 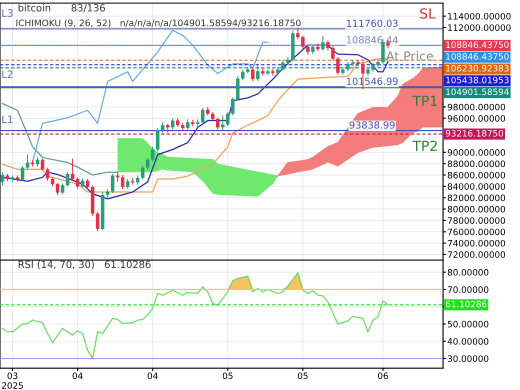 I want to click on annotation: L3, so click(x=7, y=13).